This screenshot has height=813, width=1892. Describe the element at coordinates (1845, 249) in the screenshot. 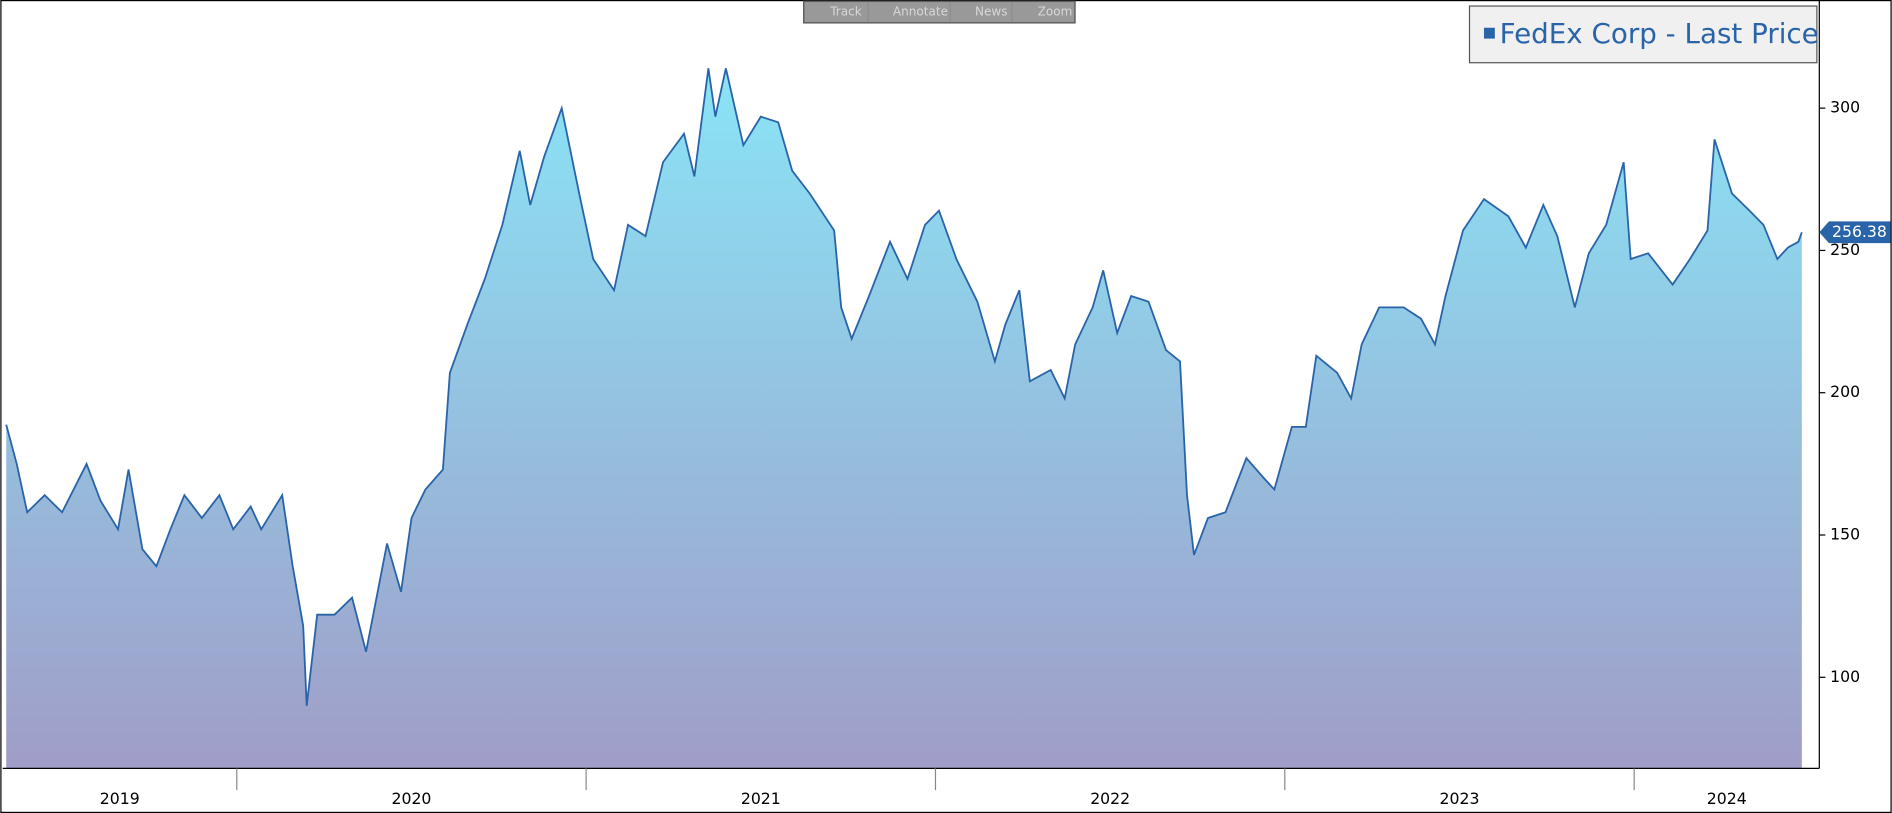

I see `y-tick-label: 250` at that location.